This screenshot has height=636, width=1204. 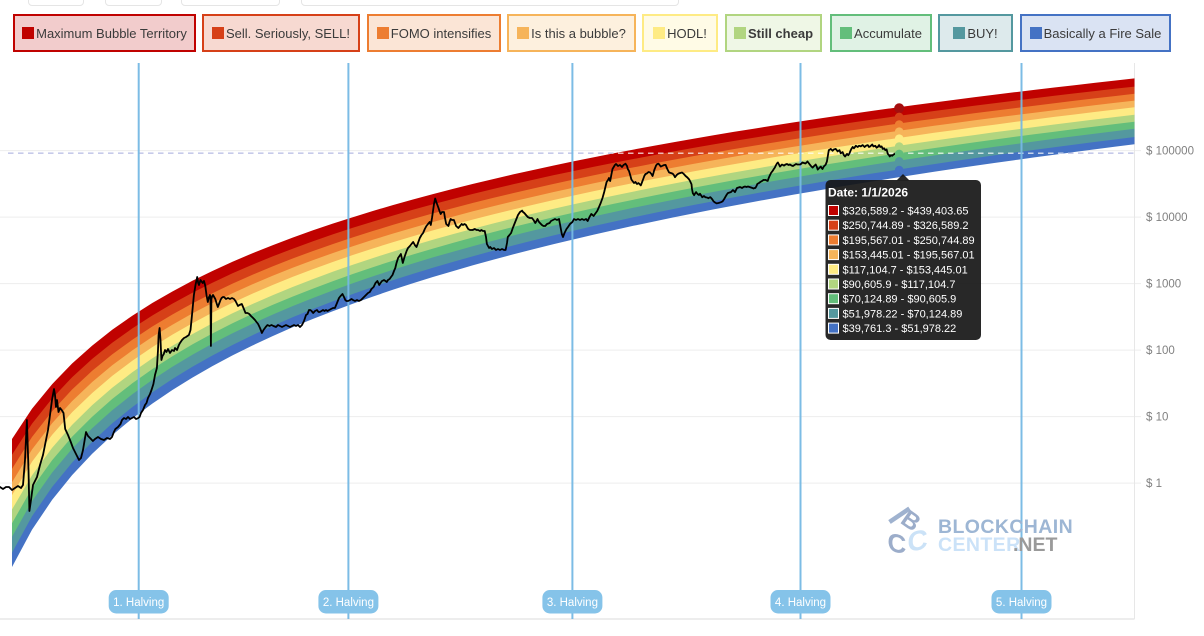 What do you see at coordinates (1167, 218) in the screenshot?
I see `svg-text: $ 10000` at bounding box center [1167, 218].